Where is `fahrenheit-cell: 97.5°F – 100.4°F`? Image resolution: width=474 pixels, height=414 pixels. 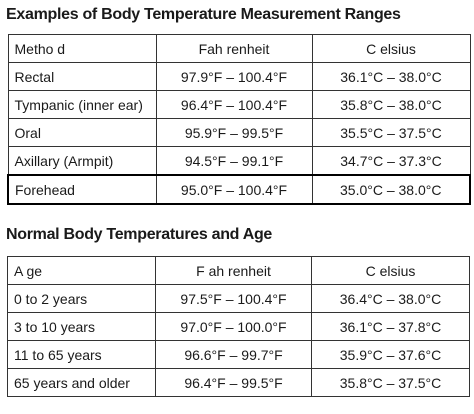 fahrenheit-cell: 97.5°F – 100.4°F is located at coordinates (233, 298).